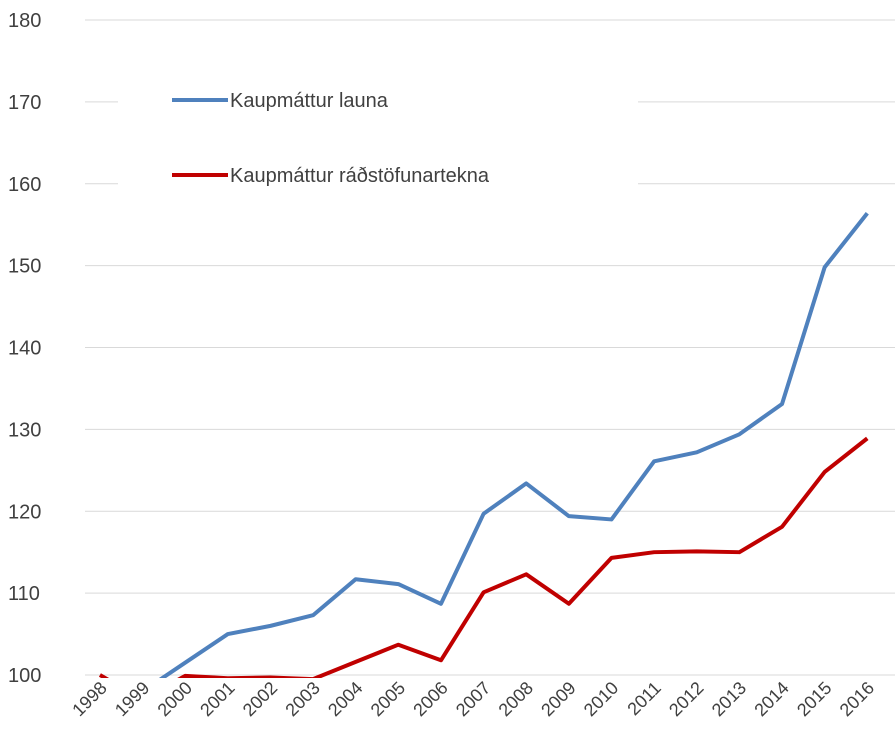 The height and width of the screenshot is (742, 895). Describe the element at coordinates (24, 349) in the screenshot. I see `y-tick-label: 140` at that location.